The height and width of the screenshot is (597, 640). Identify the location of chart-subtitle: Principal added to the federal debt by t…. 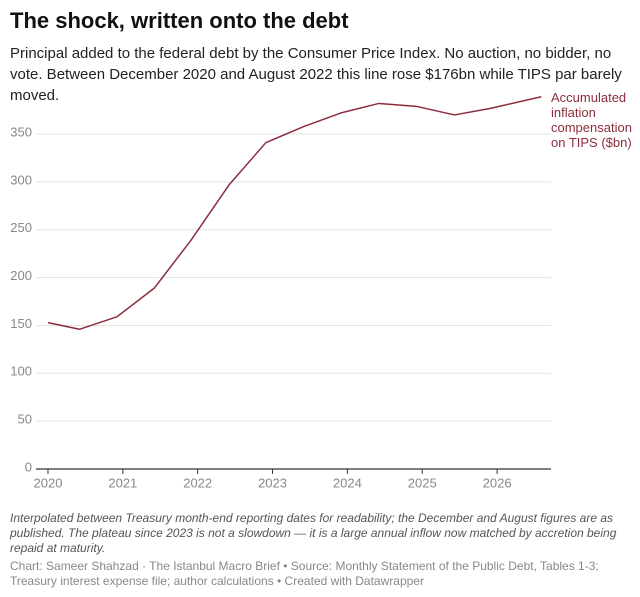
(316, 74).